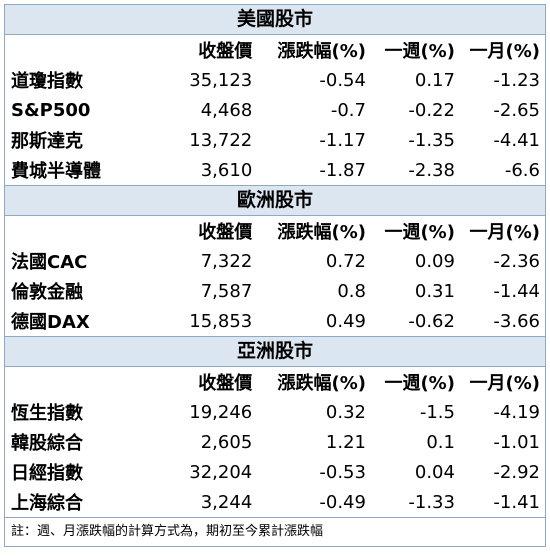 This screenshot has height=560, width=550. What do you see at coordinates (275, 412) in the screenshot?
I see `table-row: 恆生指數 19,246 0.32 -1.5 -4.19` at bounding box center [275, 412].